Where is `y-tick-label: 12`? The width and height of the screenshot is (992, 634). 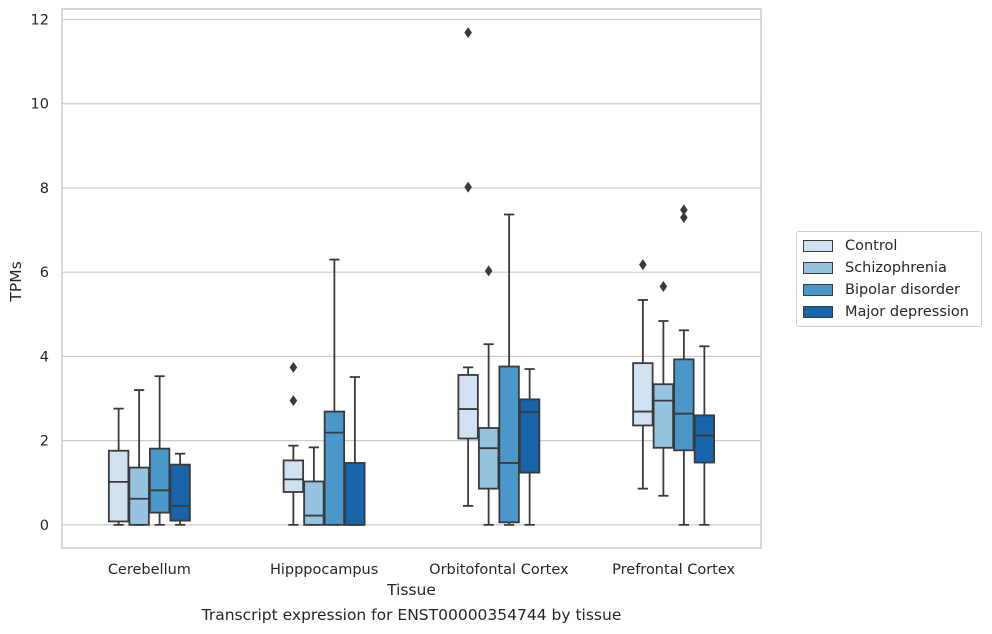
y-tick-label: 12 is located at coordinates (40, 21).